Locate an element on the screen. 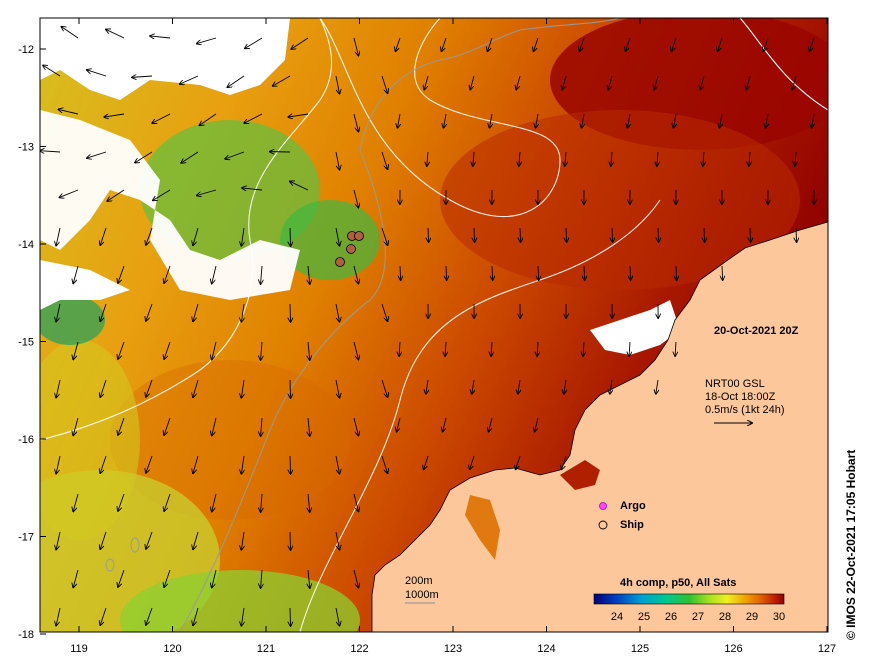 The image size is (871, 666). lat-tick-label: -14 is located at coordinates (26, 245).